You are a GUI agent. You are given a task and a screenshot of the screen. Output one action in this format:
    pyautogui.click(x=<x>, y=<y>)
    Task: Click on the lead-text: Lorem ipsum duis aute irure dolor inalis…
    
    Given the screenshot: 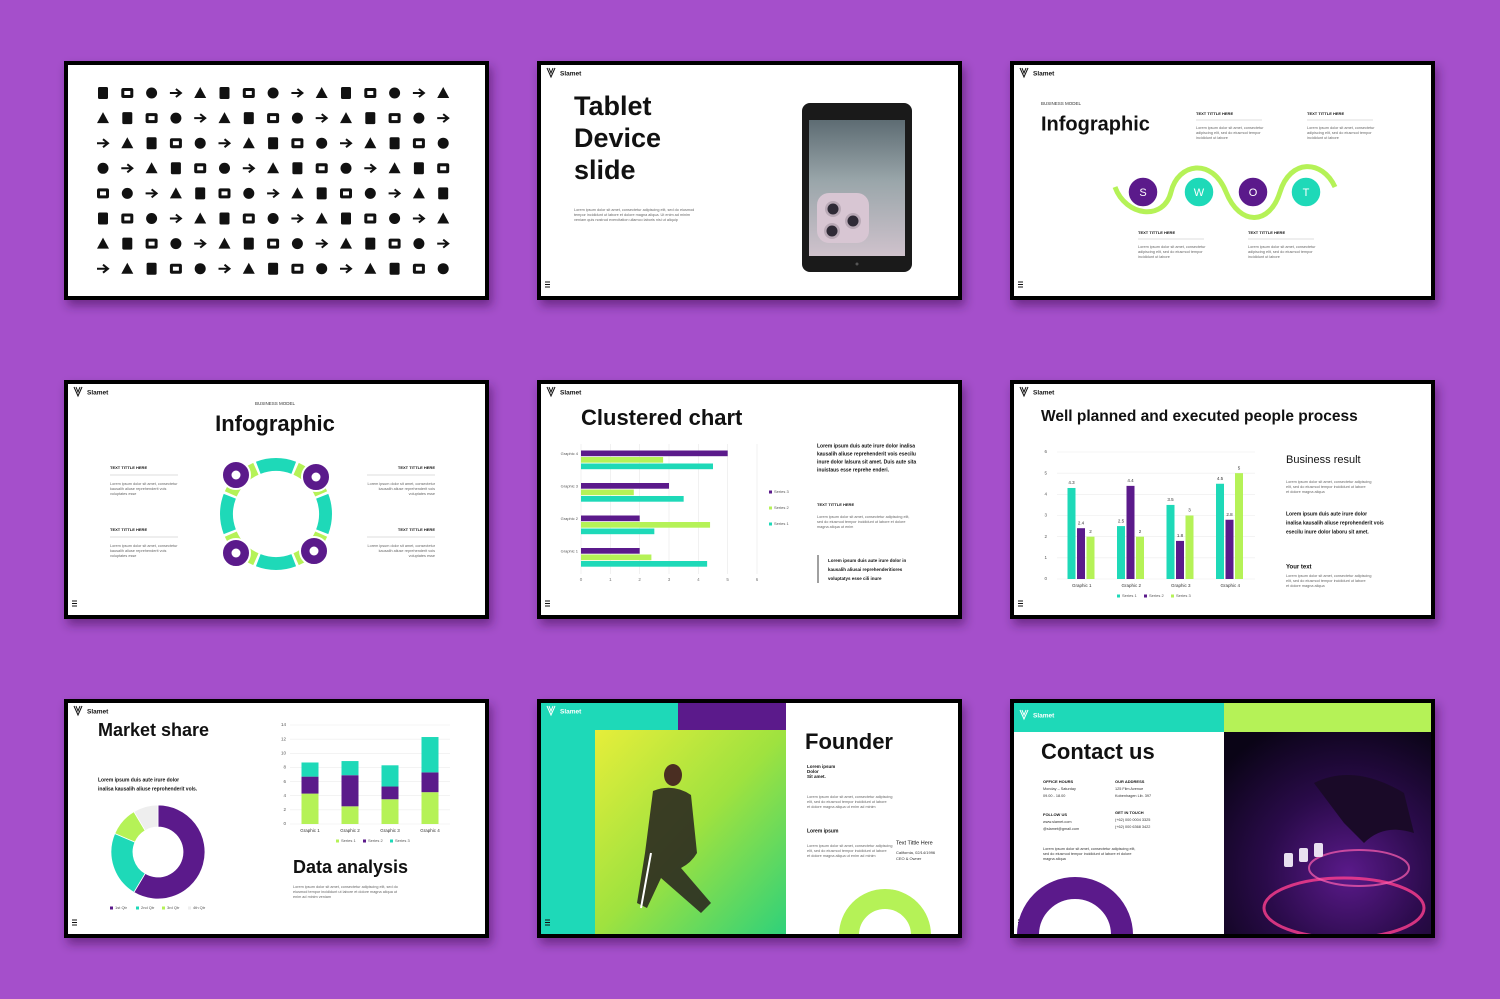 What is the action you would take?
    pyautogui.click(x=866, y=446)
    